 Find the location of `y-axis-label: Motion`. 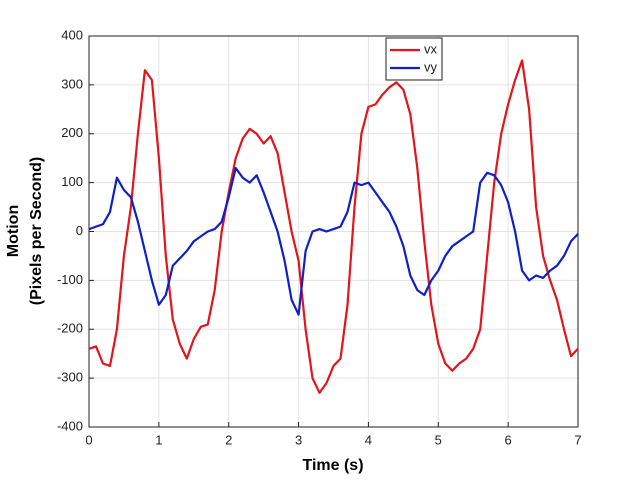

y-axis-label: Motion is located at coordinates (13, 231).